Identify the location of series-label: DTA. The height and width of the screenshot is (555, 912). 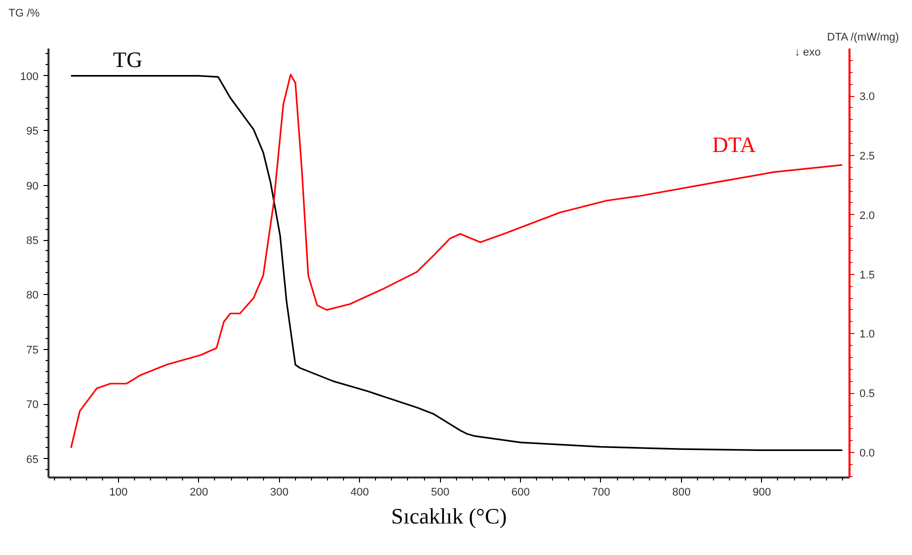
(734, 144).